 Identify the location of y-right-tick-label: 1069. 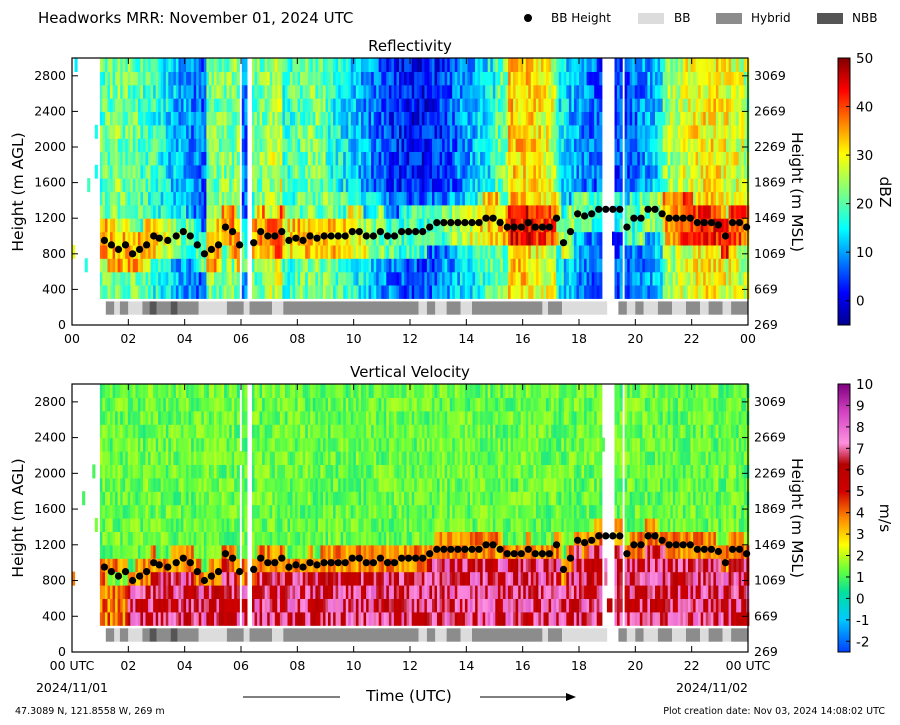
(770, 580).